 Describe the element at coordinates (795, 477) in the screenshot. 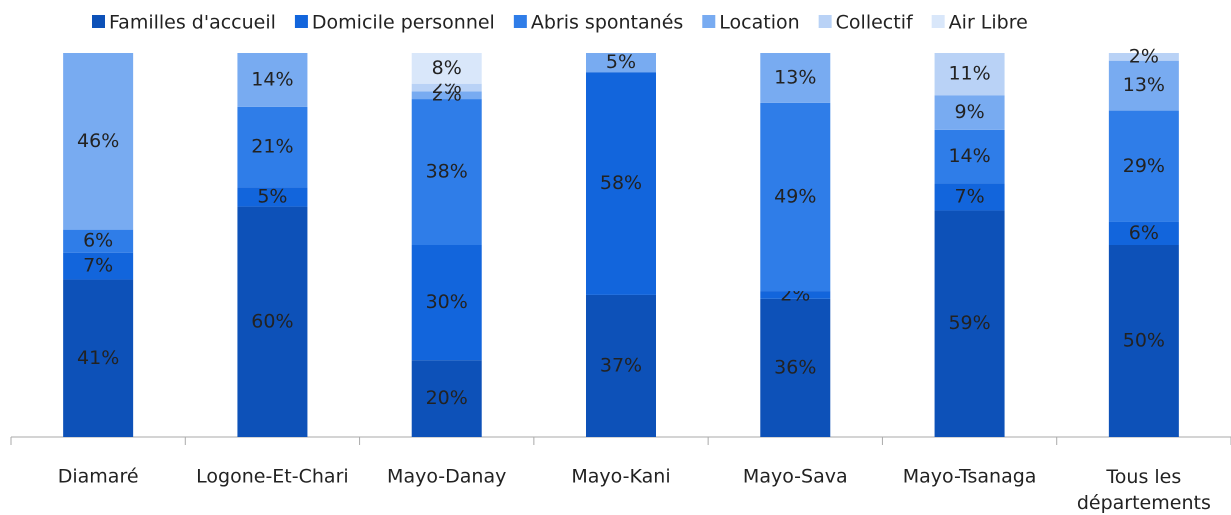

I see `x-tick-label: Mayo-Sava` at that location.